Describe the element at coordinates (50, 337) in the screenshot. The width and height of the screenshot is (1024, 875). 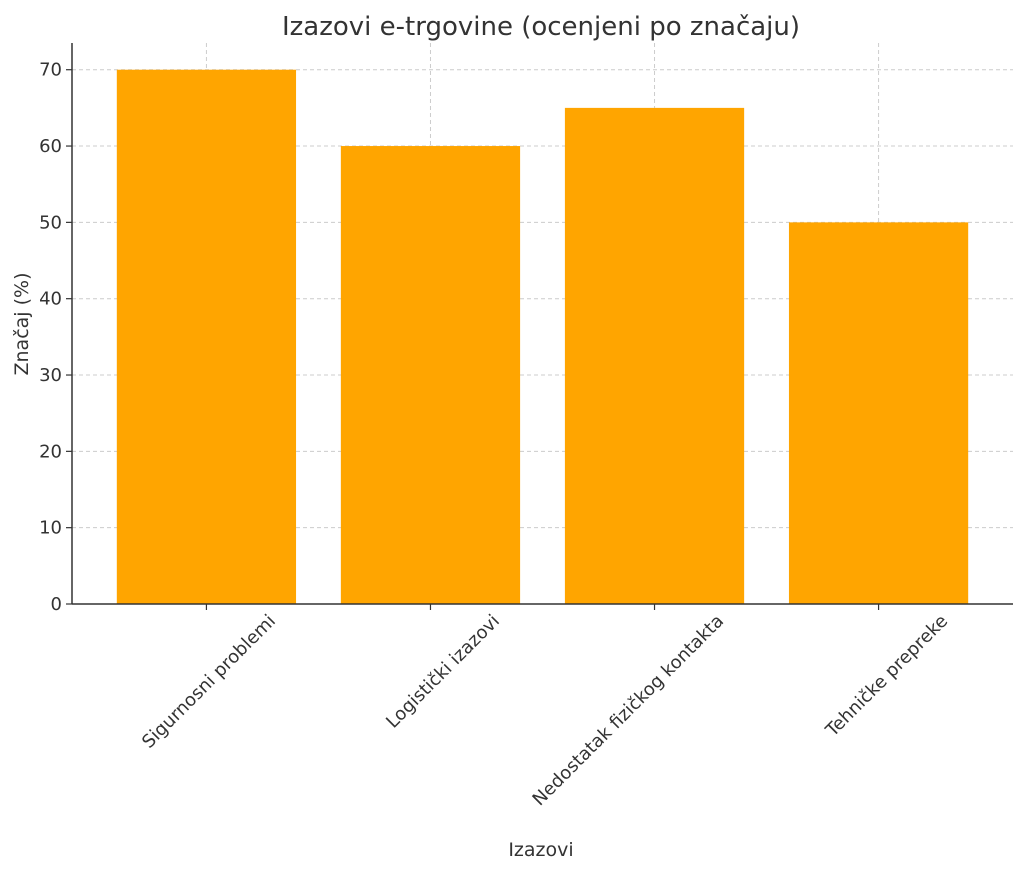
I see `y-tick-labels: 0 10 20 30 40 50 60 70` at that location.